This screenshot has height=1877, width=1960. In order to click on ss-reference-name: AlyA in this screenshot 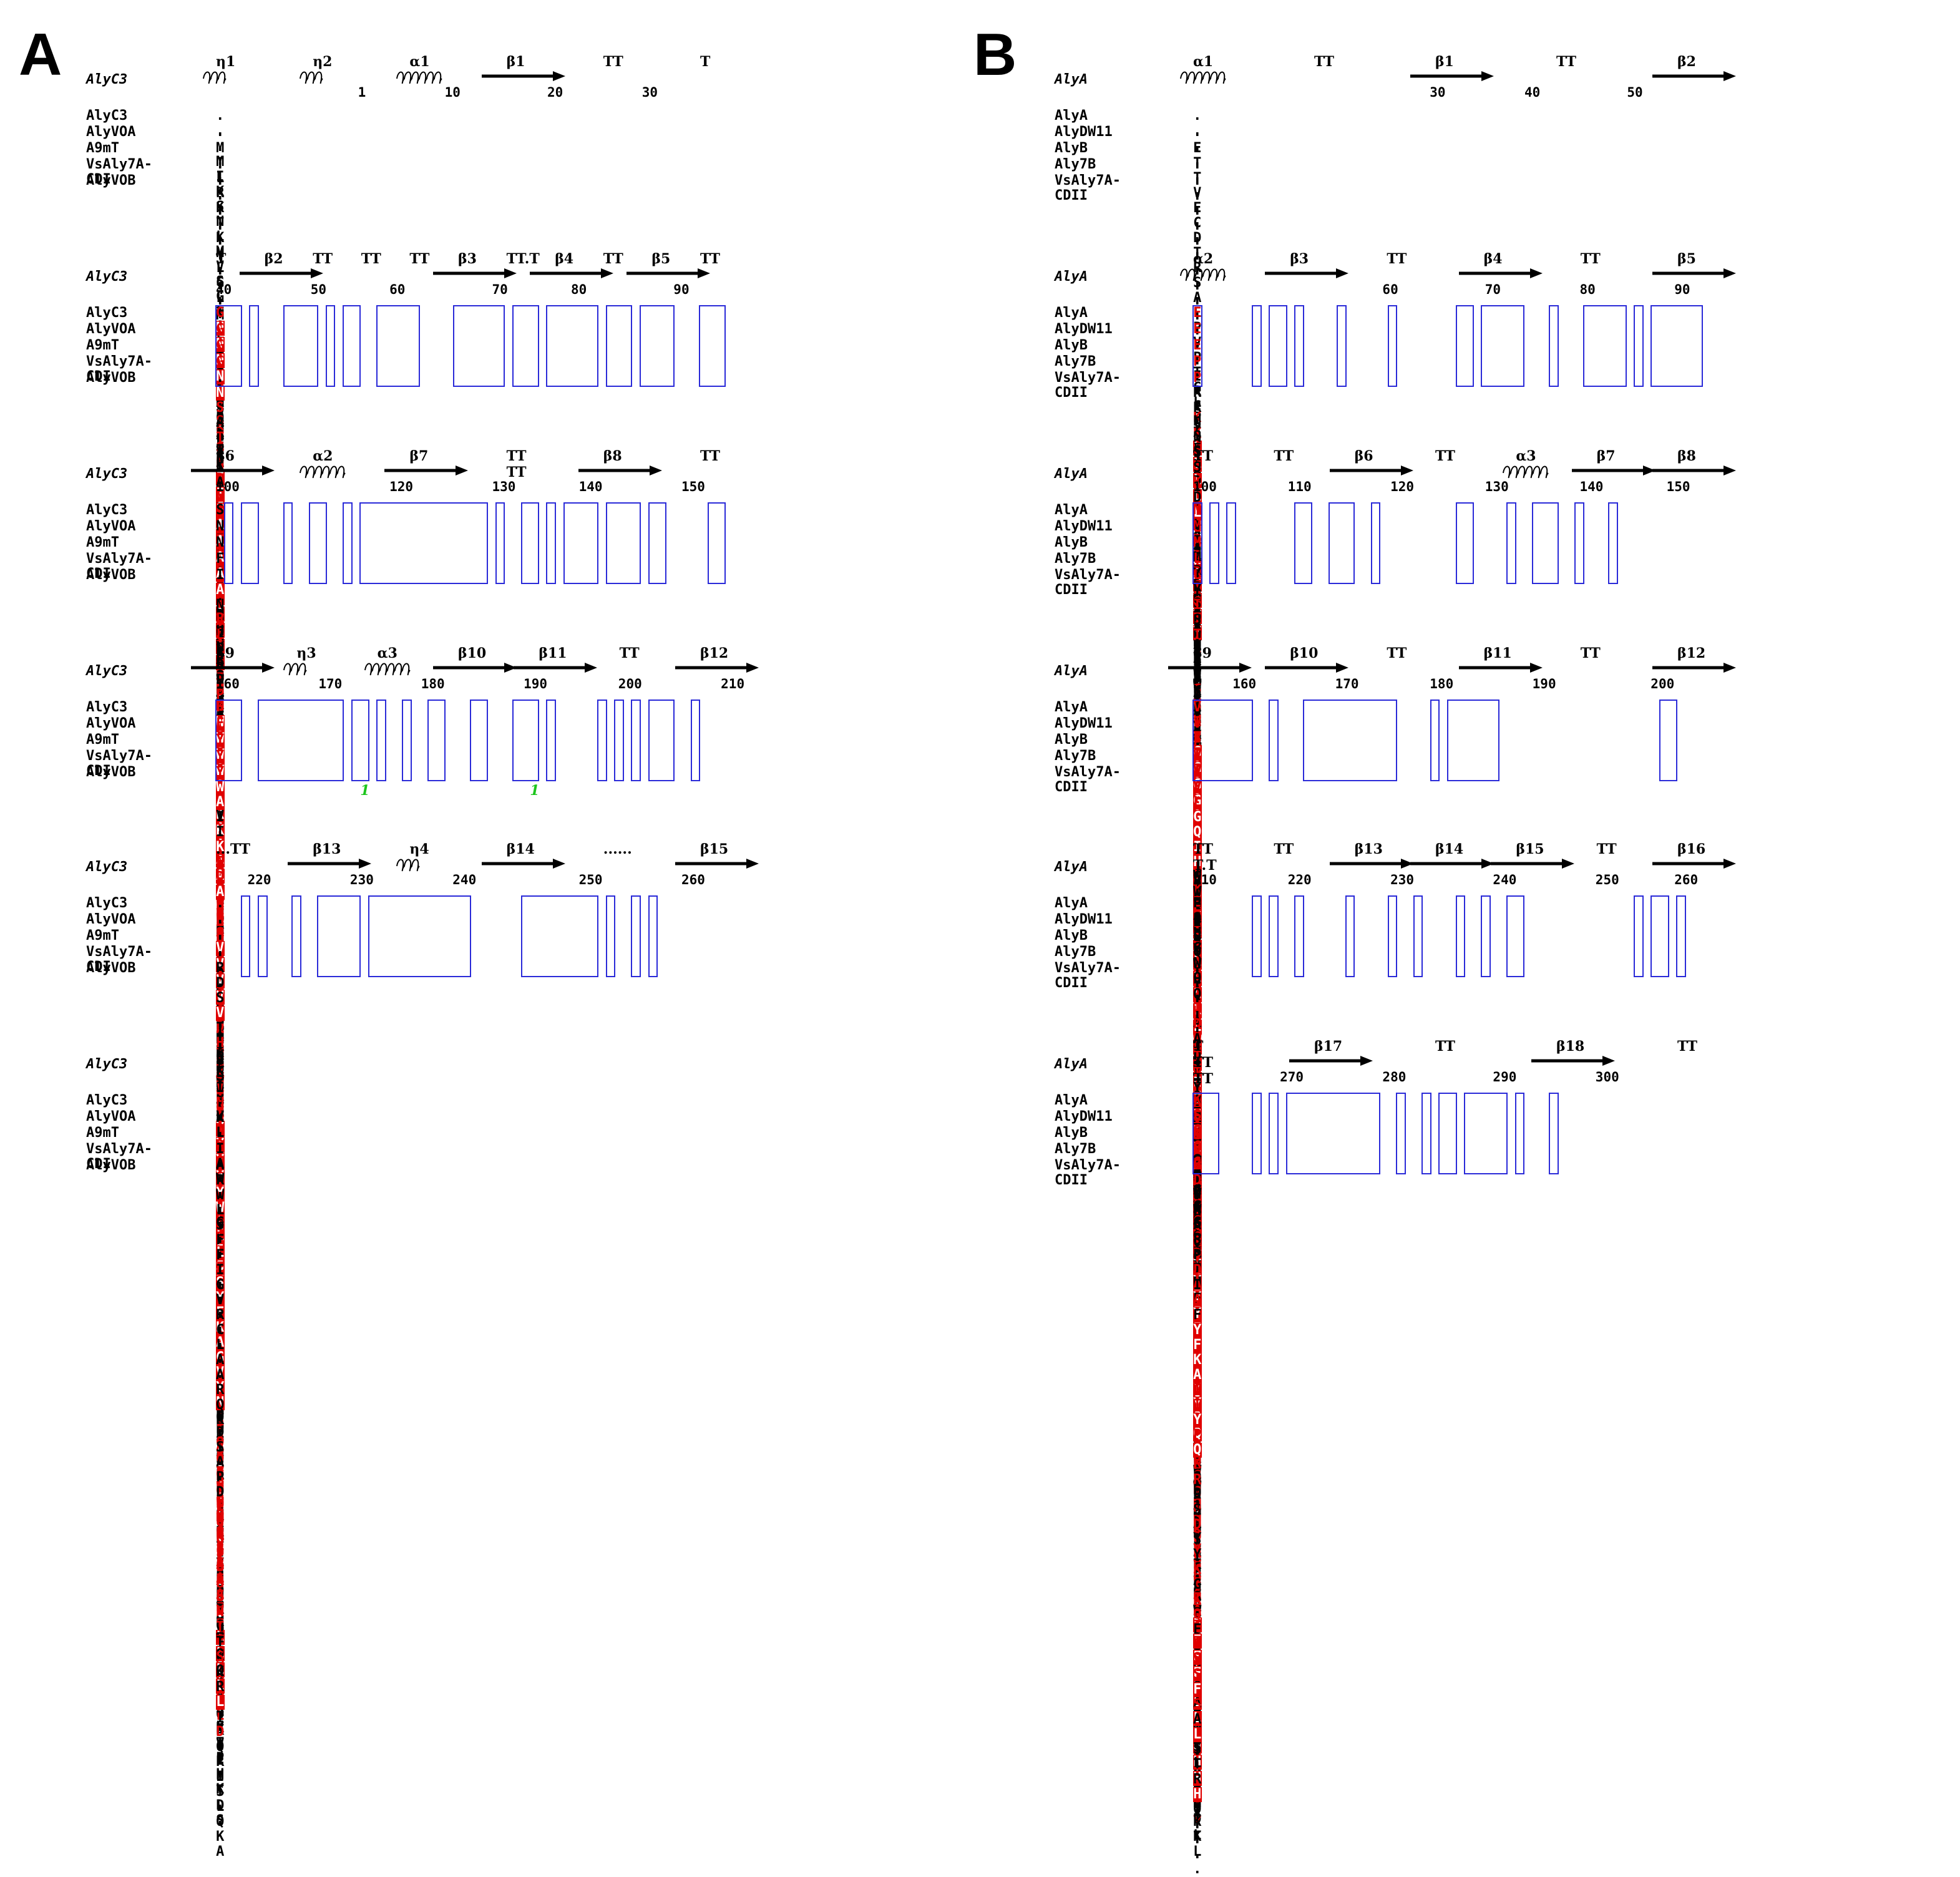, I will do `click(1071, 867)`.